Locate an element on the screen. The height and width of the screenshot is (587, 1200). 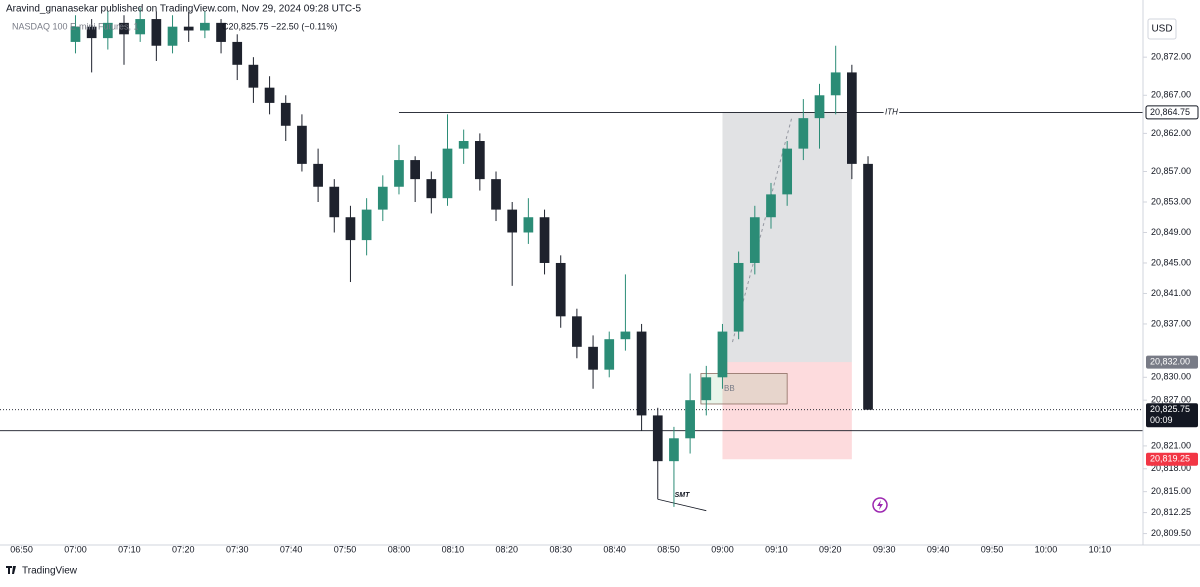
x-tick-label: 08:00 is located at coordinates (399, 549).